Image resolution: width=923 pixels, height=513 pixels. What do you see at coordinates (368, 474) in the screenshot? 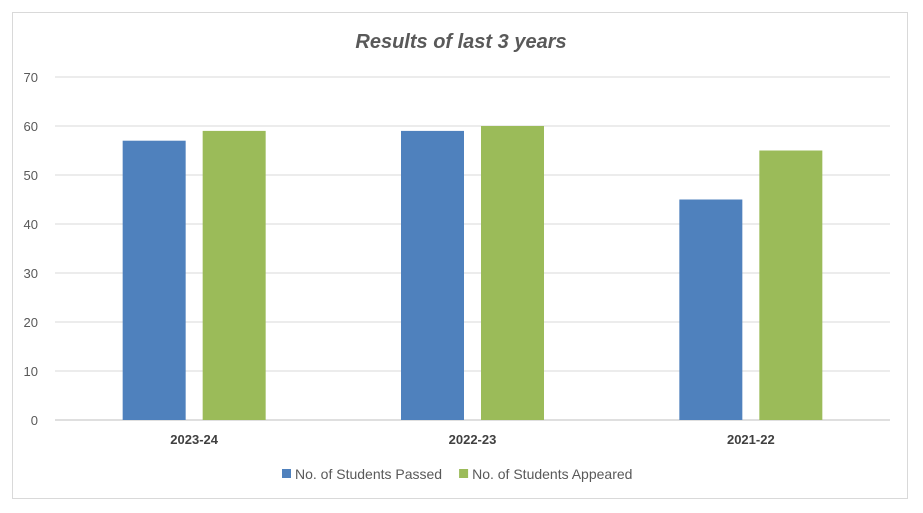
I see `legend-label: No. of Students Passed` at bounding box center [368, 474].